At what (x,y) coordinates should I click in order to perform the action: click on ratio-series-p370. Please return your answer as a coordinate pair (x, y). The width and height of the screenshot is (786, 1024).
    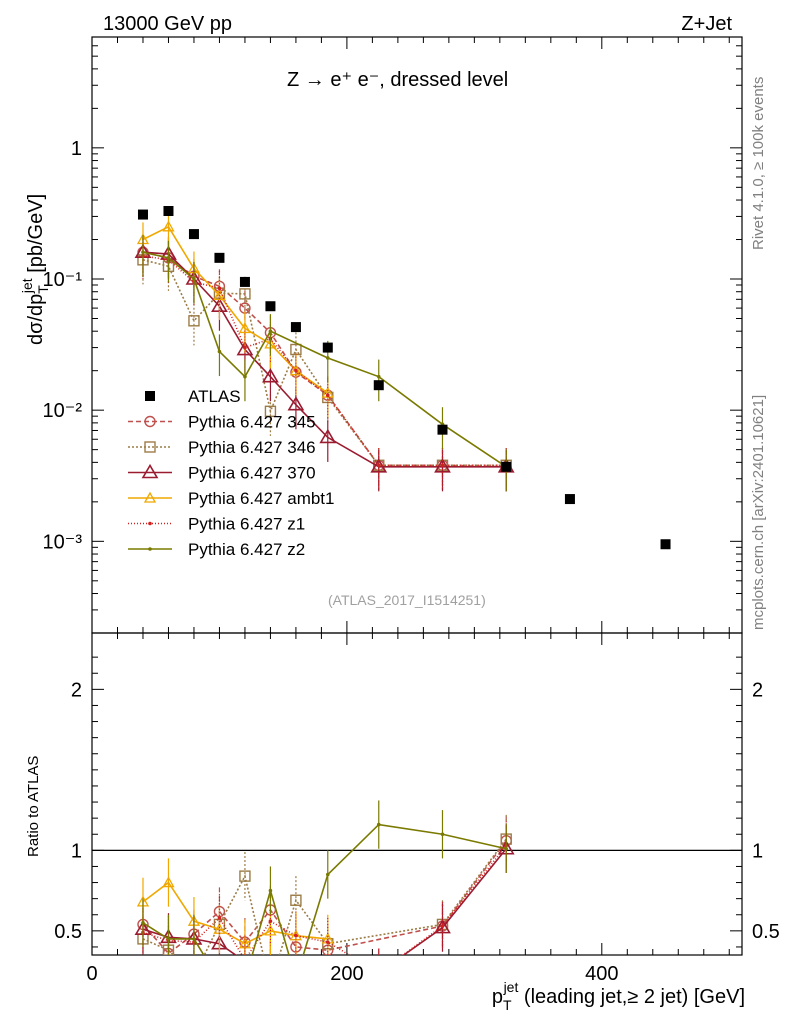
    Looking at the image, I should click on (324, 901).